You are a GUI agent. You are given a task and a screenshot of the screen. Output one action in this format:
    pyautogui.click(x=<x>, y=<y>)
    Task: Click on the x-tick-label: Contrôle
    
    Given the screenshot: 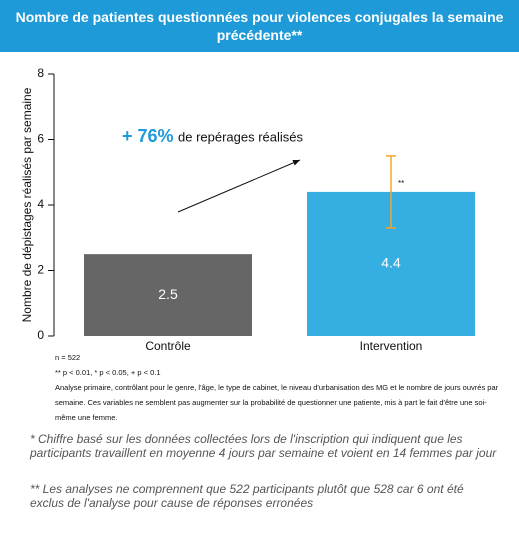 What is the action you would take?
    pyautogui.click(x=168, y=346)
    